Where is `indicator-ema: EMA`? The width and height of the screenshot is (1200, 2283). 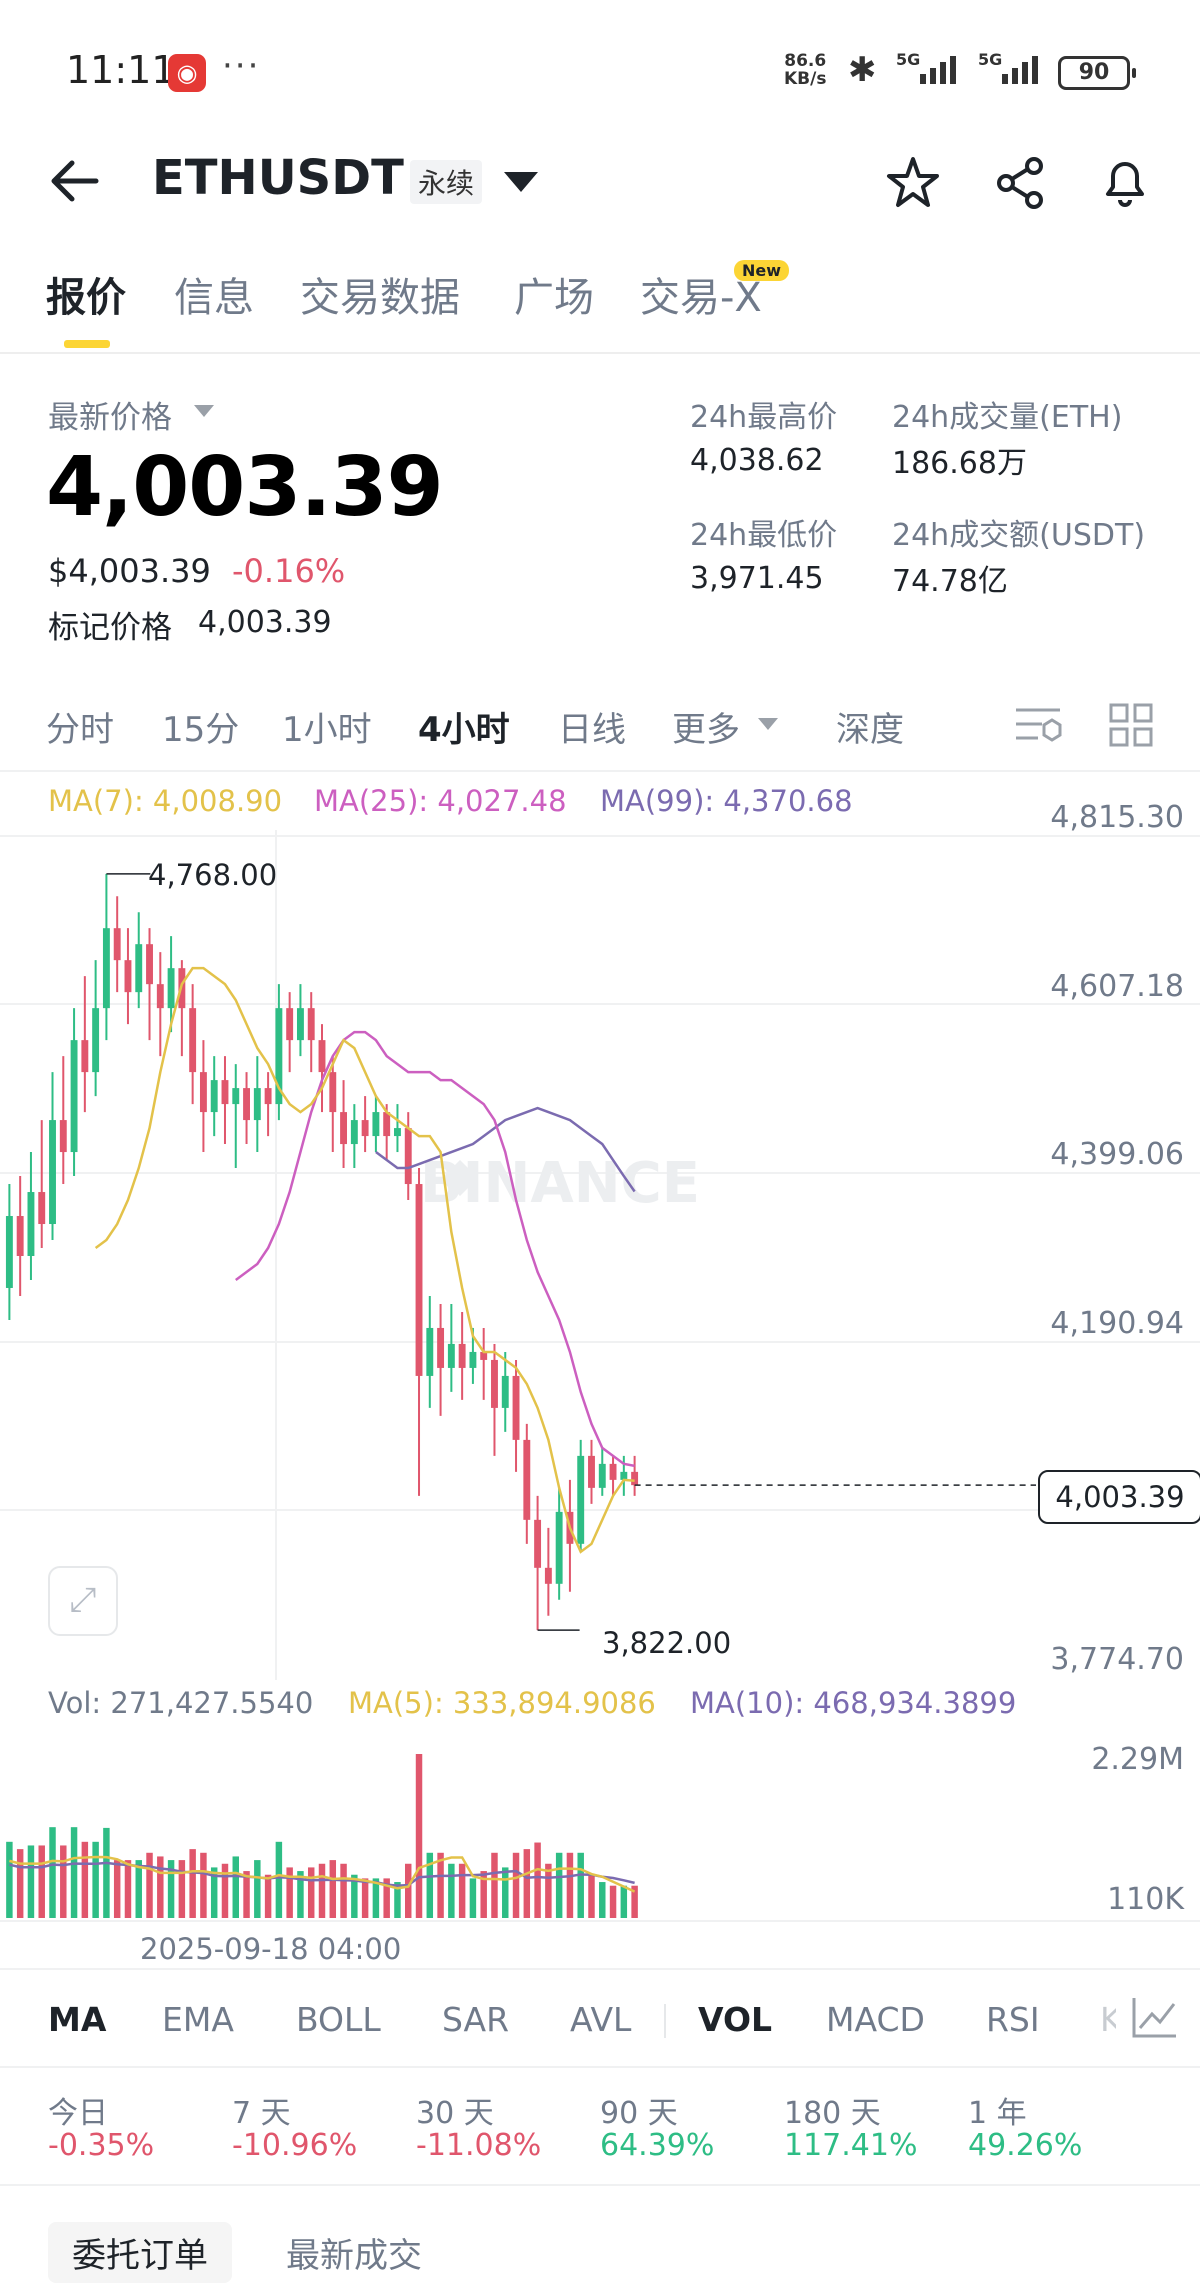 indicator-ema: EMA is located at coordinates (198, 2019).